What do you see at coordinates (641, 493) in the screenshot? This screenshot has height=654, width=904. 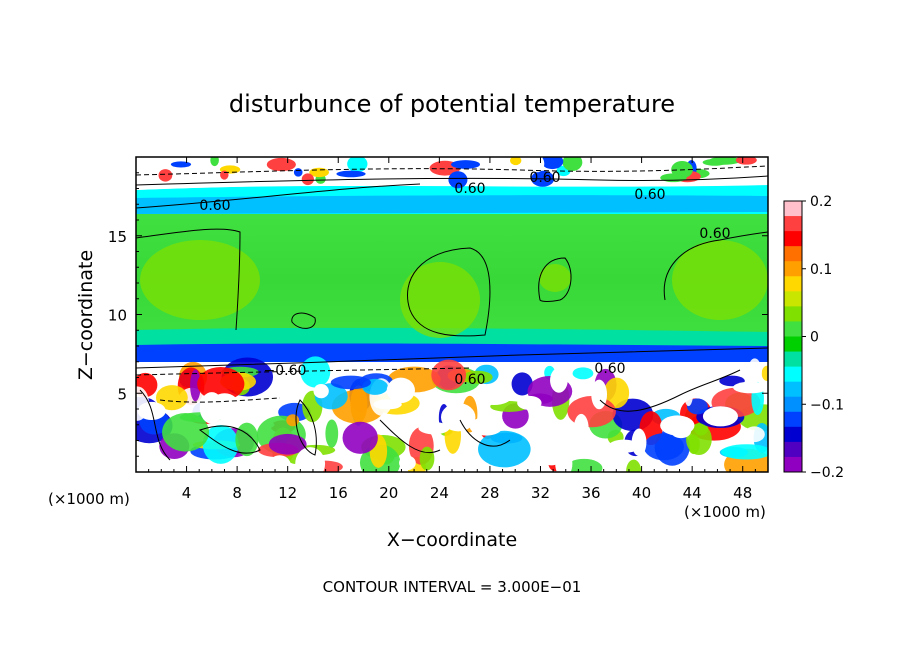 I see `x-tick-label: 40` at bounding box center [641, 493].